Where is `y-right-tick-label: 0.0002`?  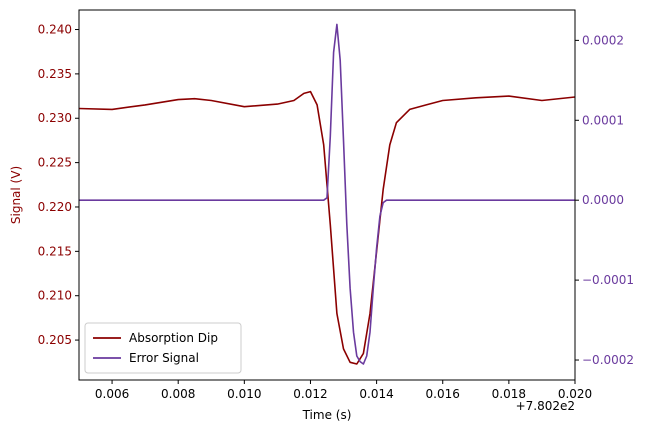 y-right-tick-label: 0.0002 is located at coordinates (603, 40).